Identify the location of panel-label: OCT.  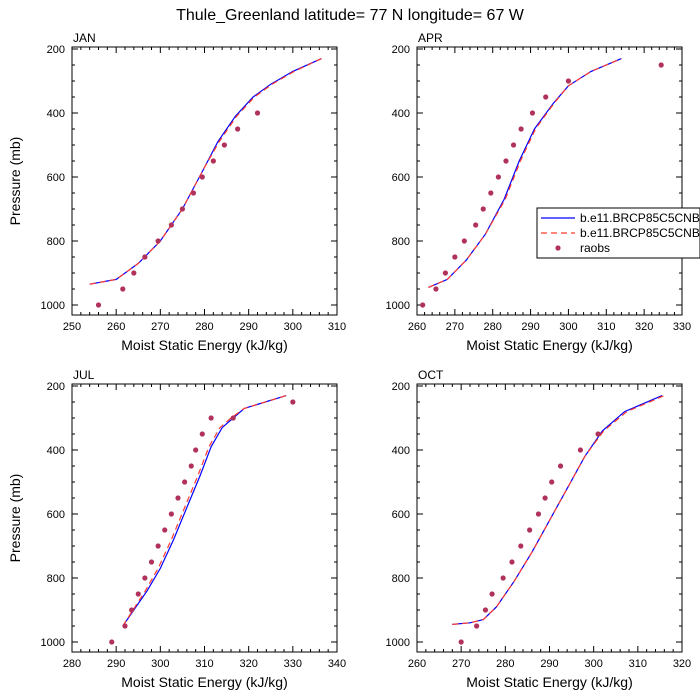
(431, 375).